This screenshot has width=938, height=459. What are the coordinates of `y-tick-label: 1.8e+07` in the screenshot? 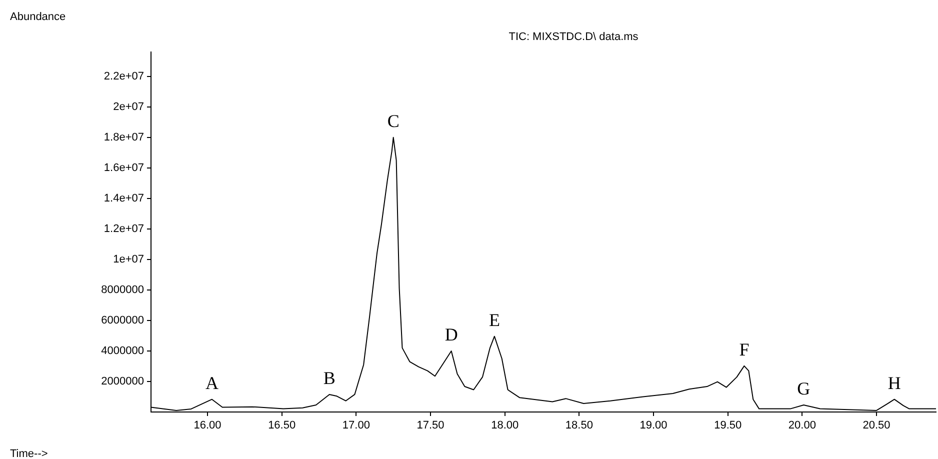 It's located at (124, 137).